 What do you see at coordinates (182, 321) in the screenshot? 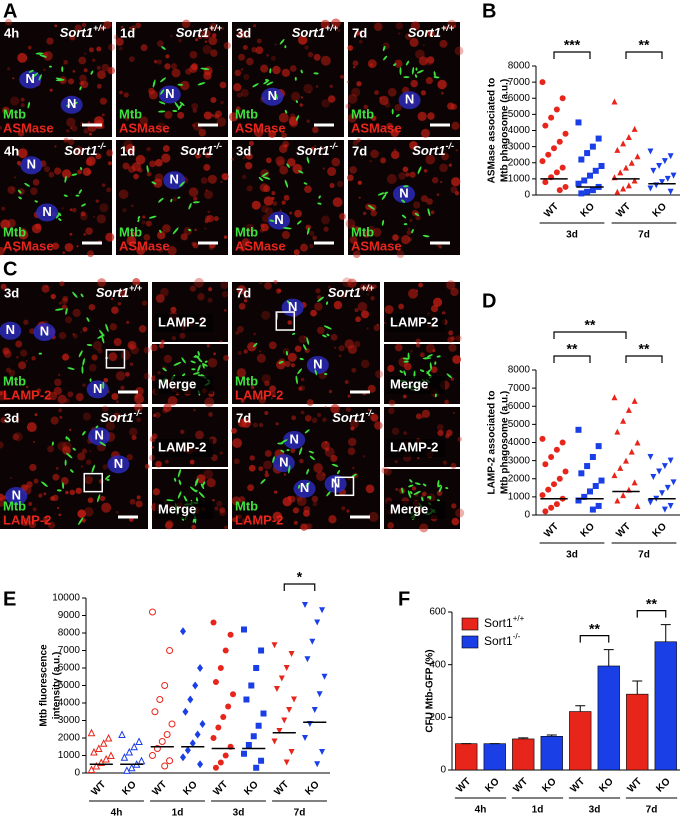
I see `zoom-label: LAMP-2` at bounding box center [182, 321].